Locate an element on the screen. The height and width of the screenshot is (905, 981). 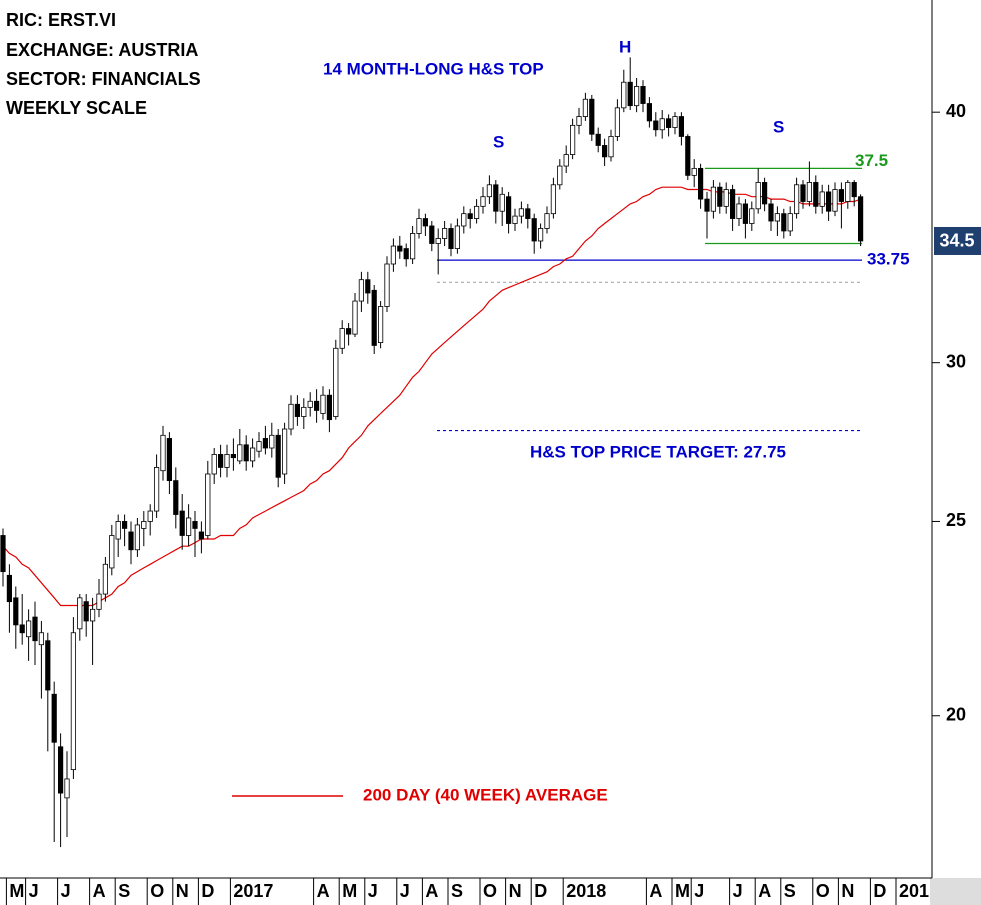
level-label: 37.5 is located at coordinates (871, 160).